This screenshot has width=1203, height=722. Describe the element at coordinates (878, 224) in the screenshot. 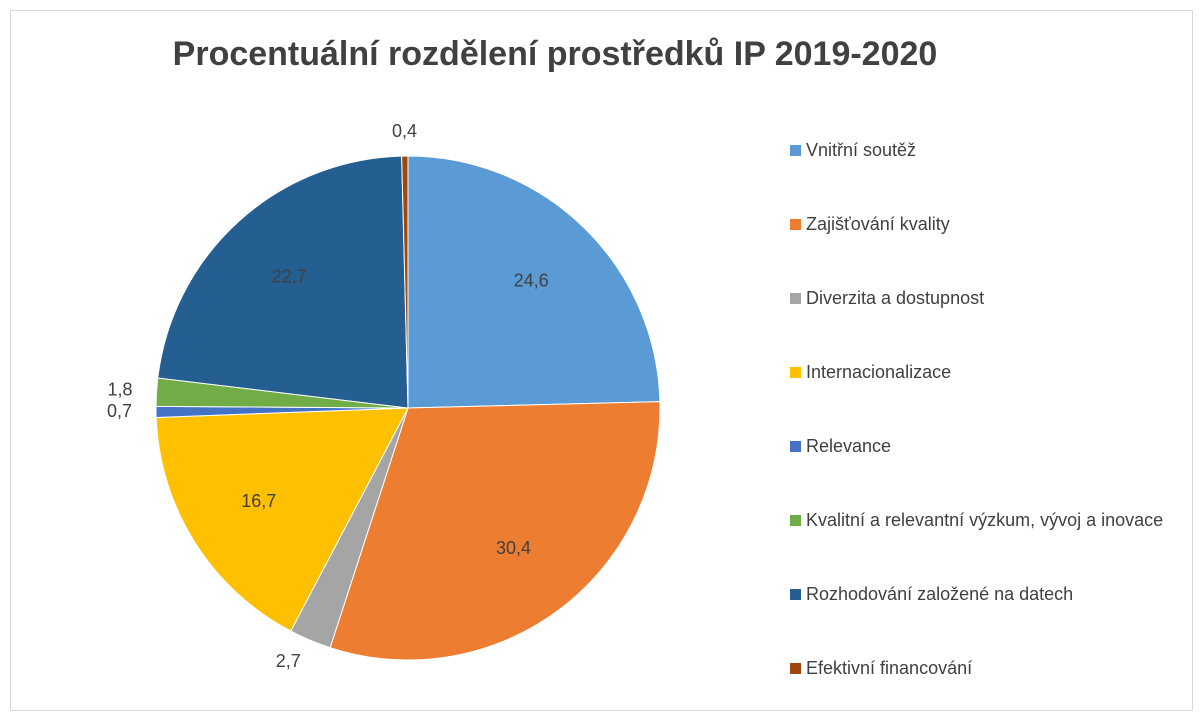

I see `legend-label: Zajišťování kvality` at that location.